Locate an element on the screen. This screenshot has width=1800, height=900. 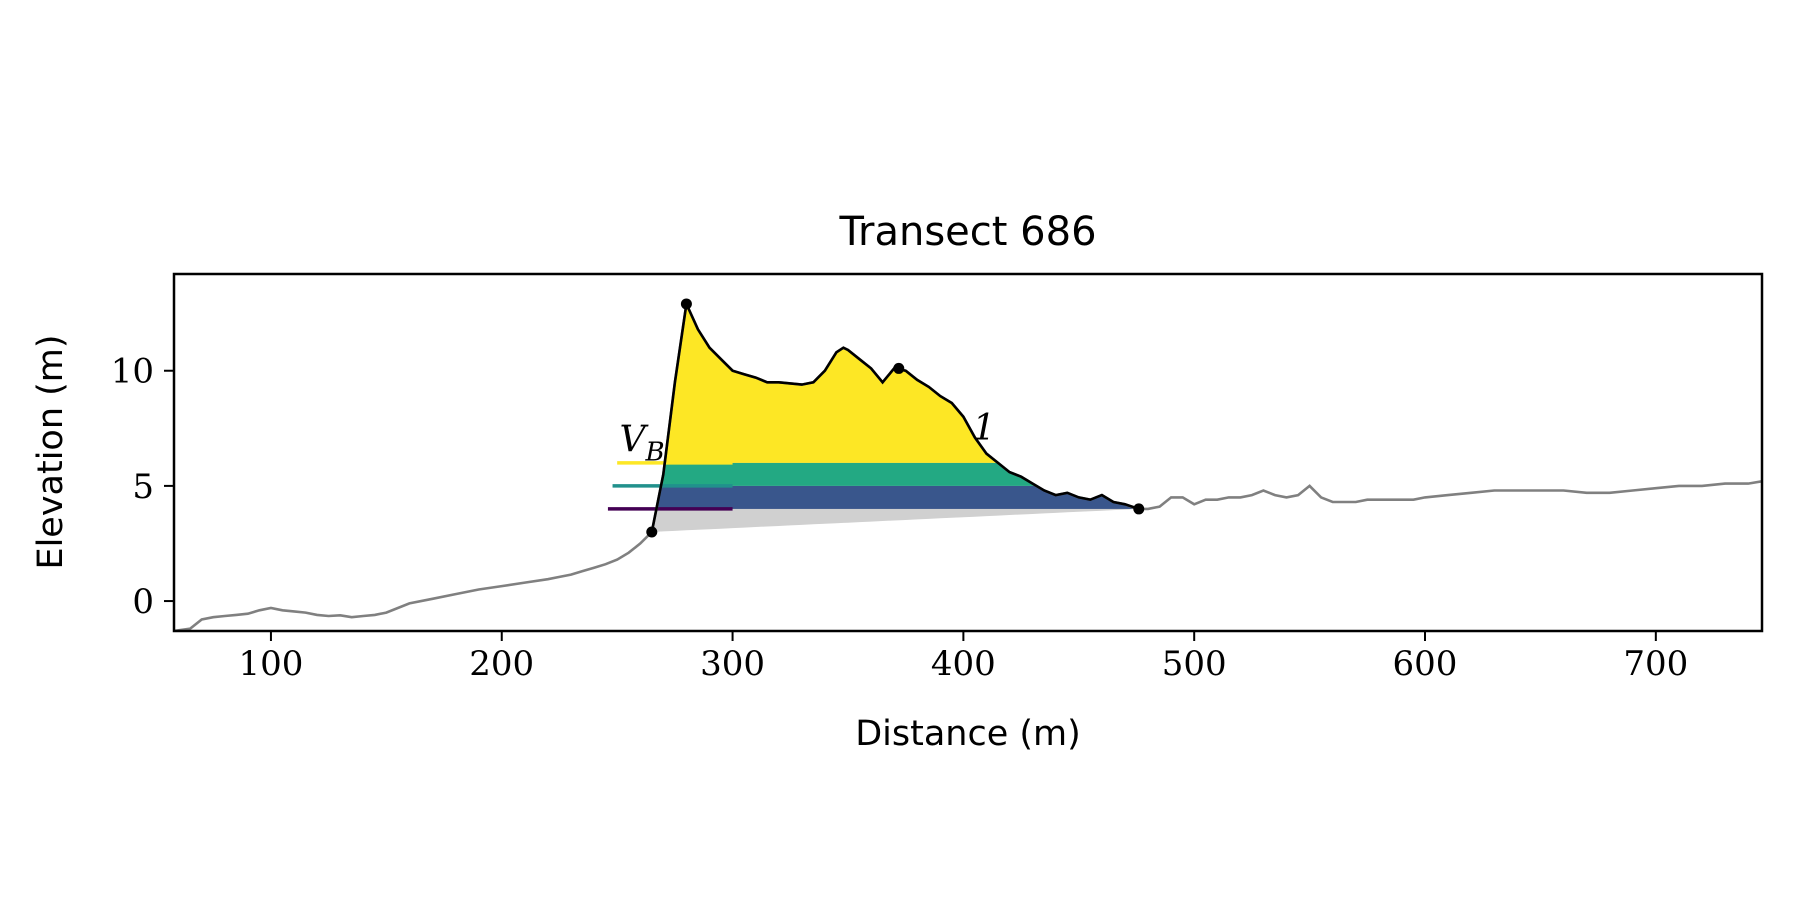
x-tick-label: 200 is located at coordinates (501, 664).